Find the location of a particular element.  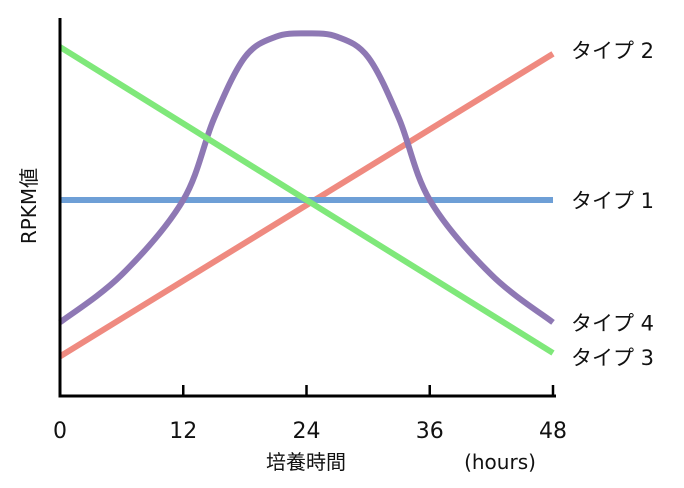

x-tick-label-24: 24 is located at coordinates (307, 431).